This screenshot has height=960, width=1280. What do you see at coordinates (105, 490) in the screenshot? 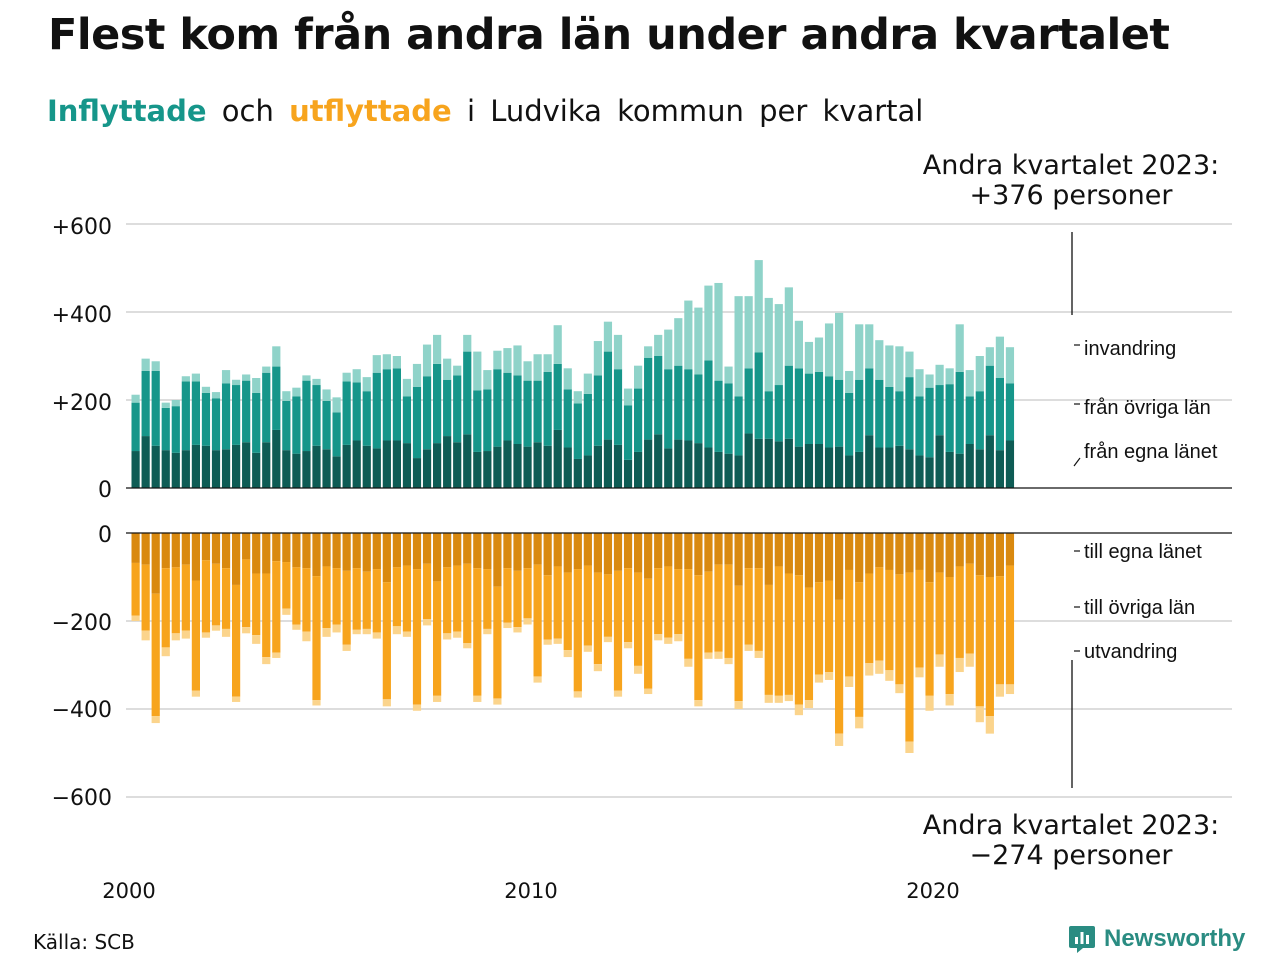
I see `y-tick-top: 0` at bounding box center [105, 490].